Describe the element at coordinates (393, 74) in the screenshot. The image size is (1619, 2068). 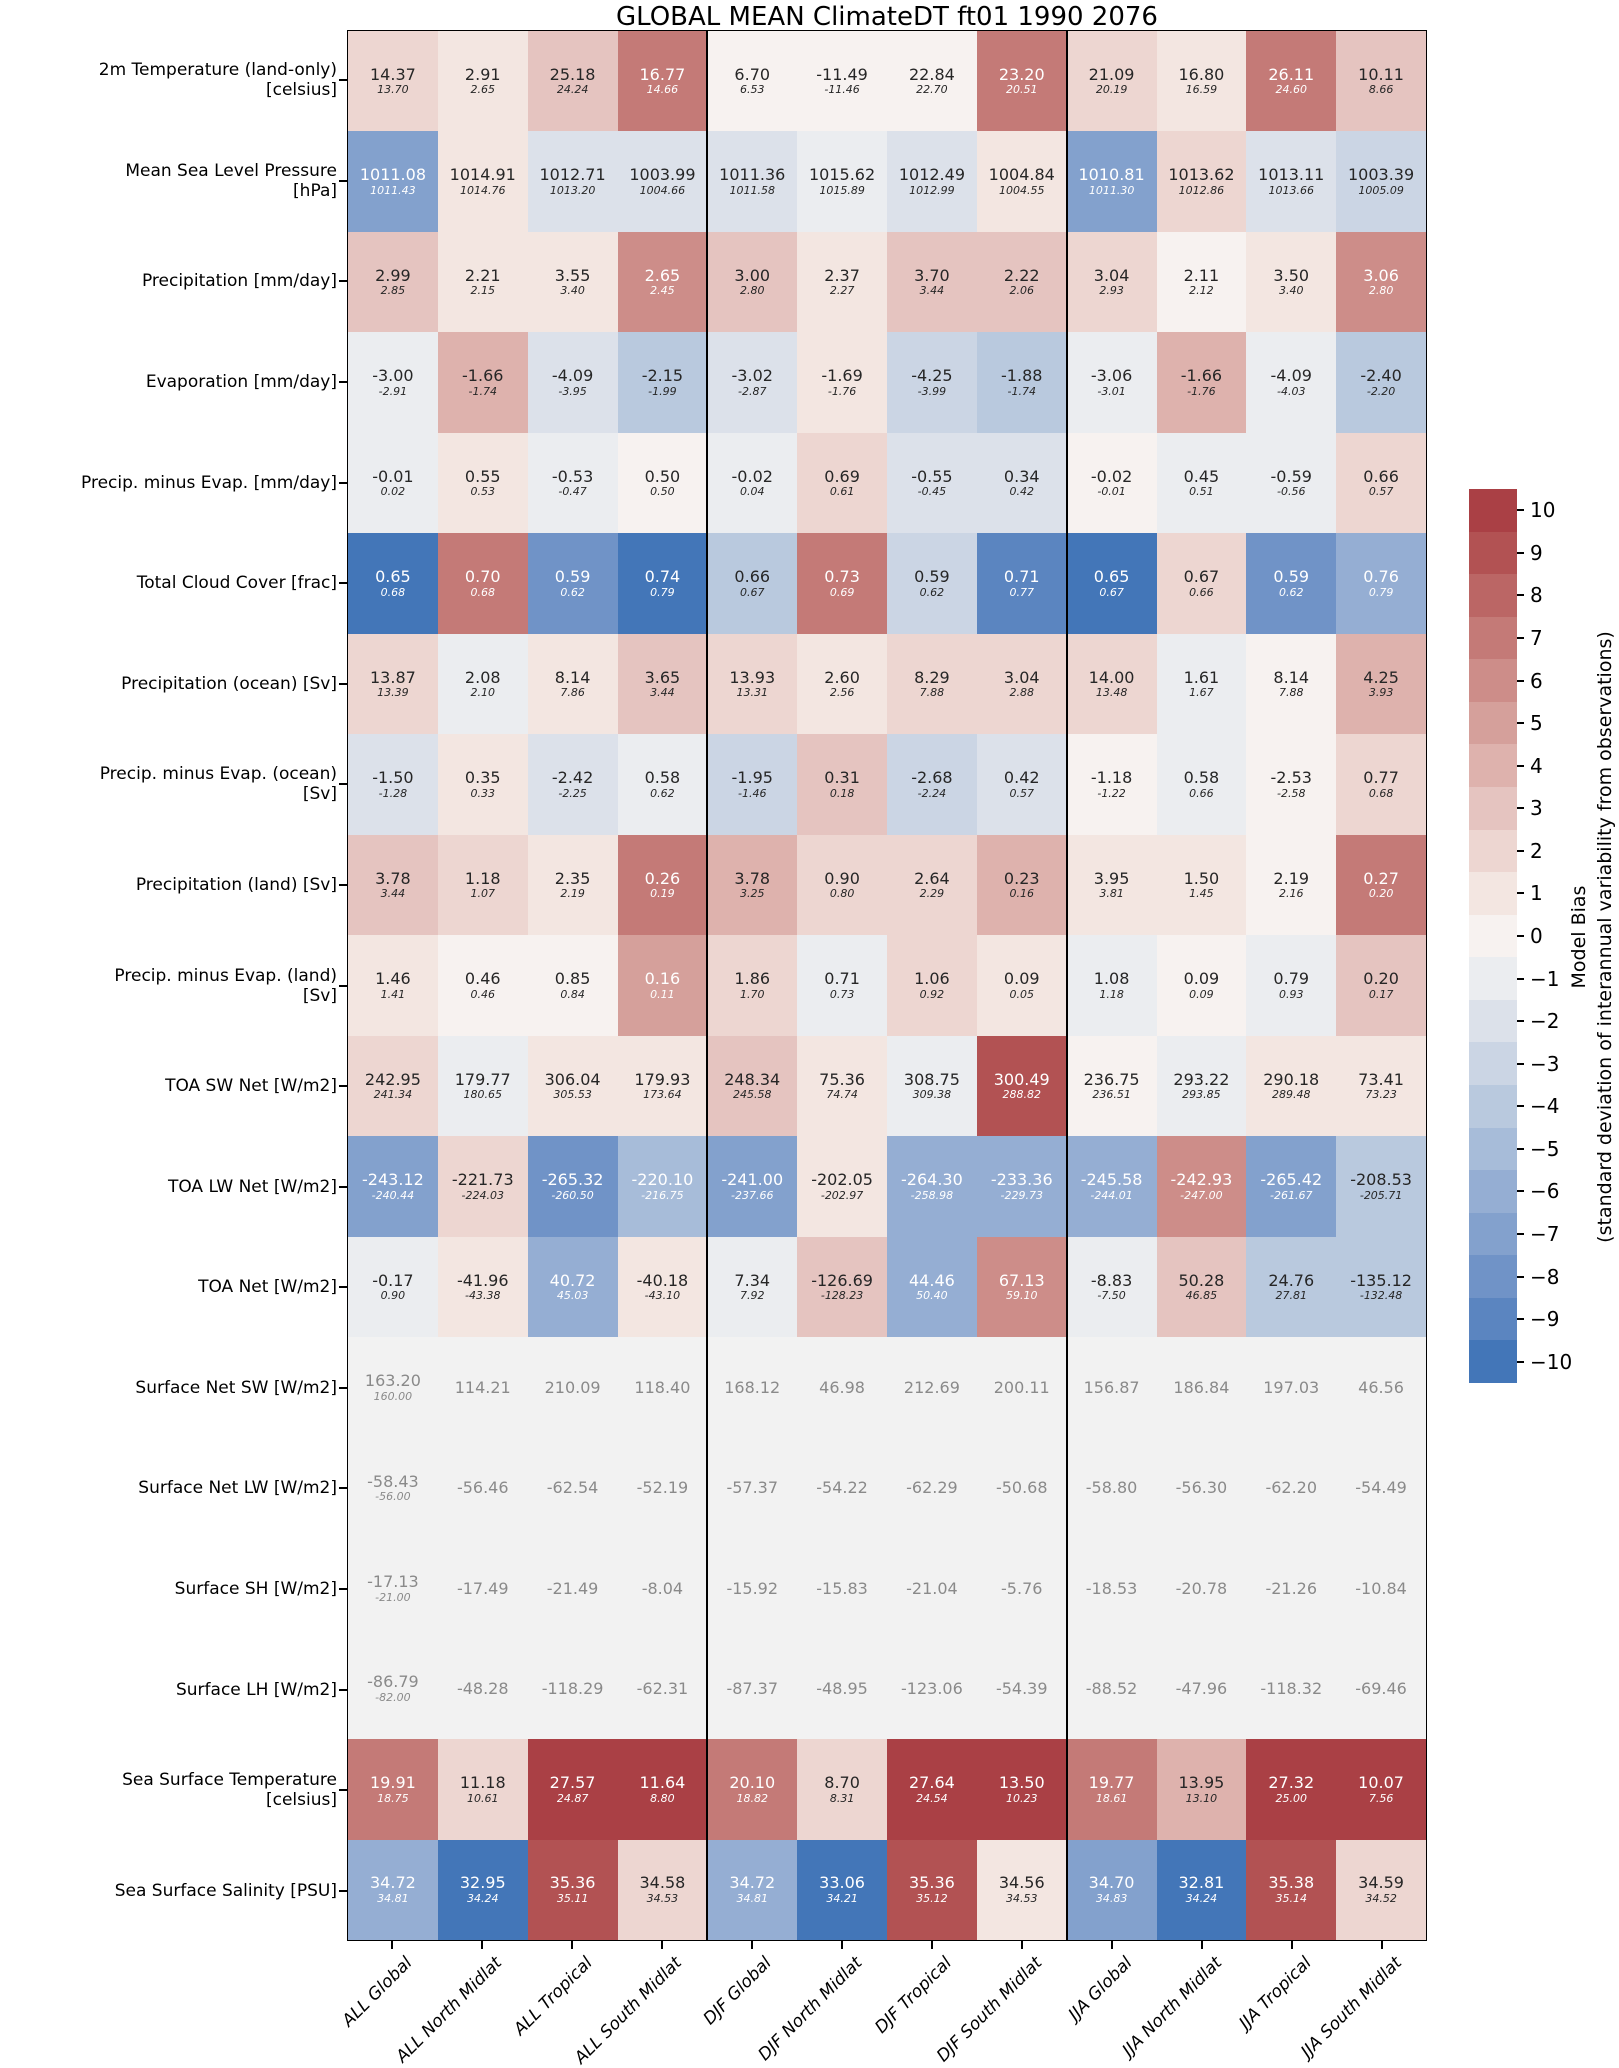
I see `cell-model-value: 14.37` at that location.